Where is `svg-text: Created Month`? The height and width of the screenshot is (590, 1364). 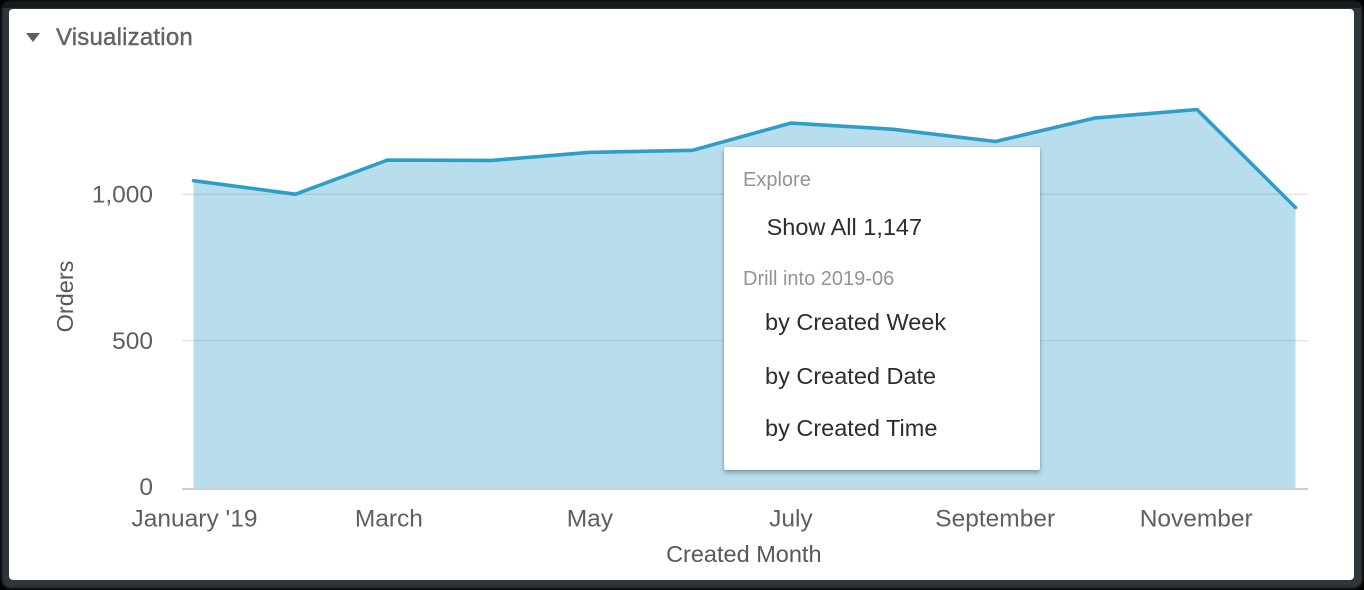 svg-text: Created Month is located at coordinates (743, 554).